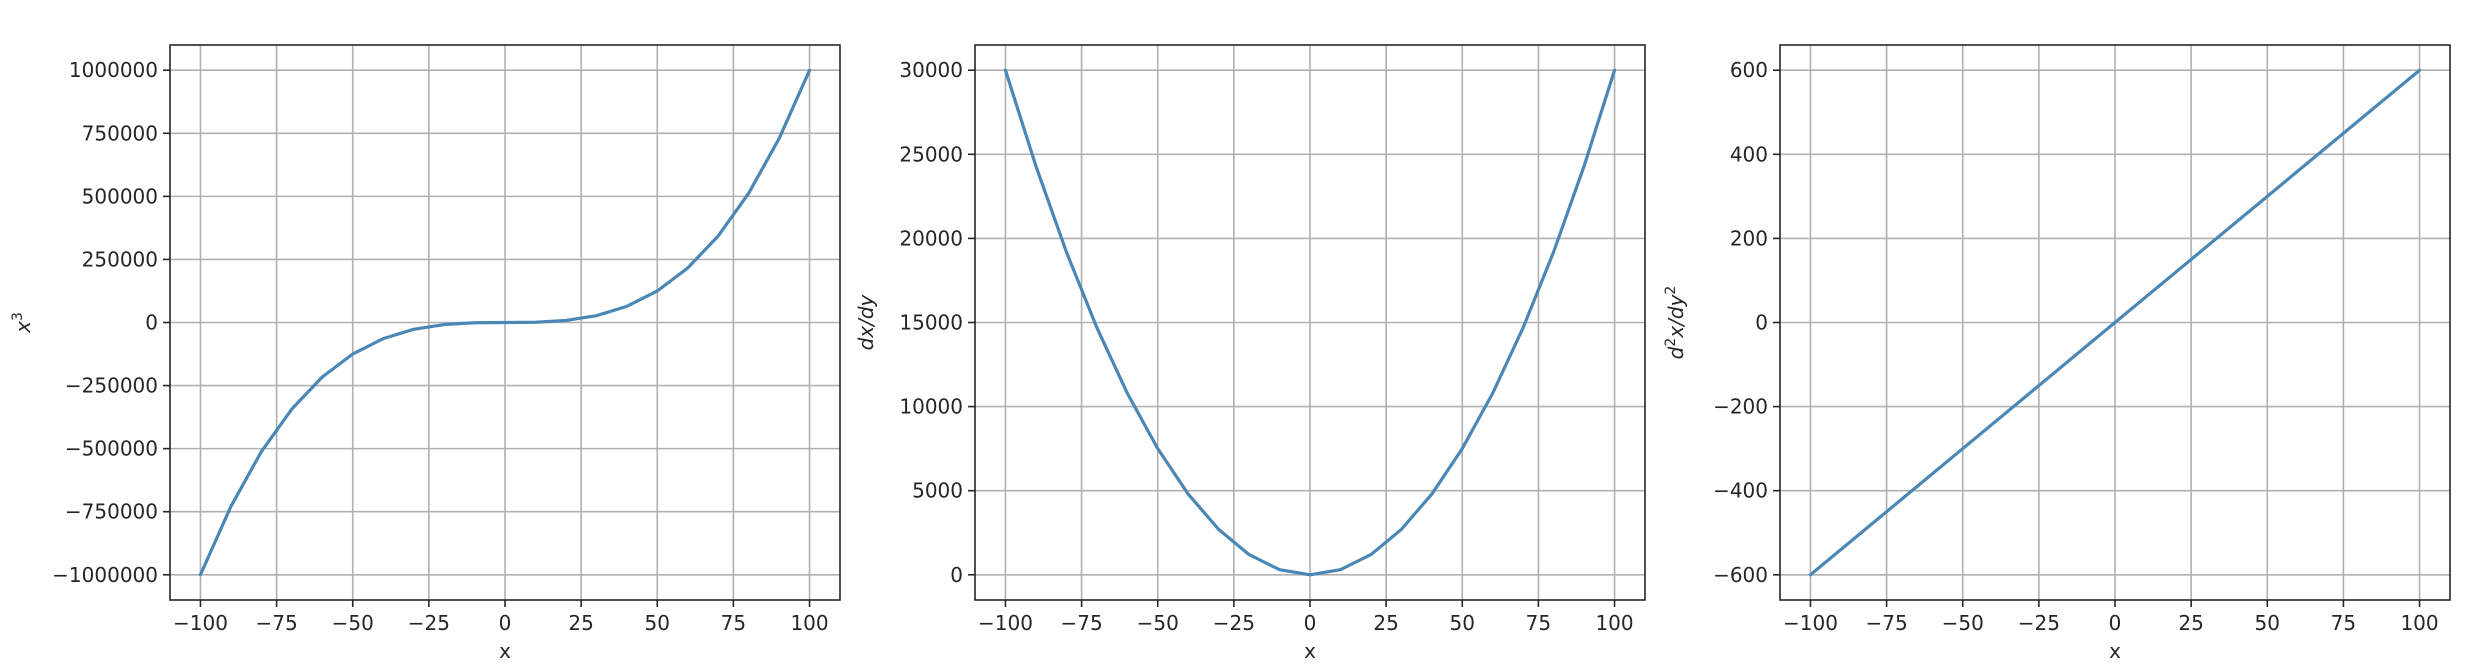  I want to click on y-tick-label: 500000, so click(120, 196).